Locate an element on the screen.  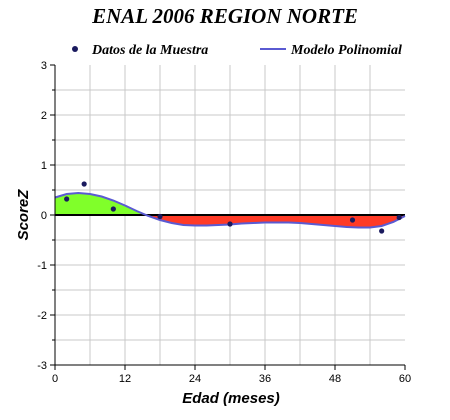
y-tick-label: 2 is located at coordinates (44, 116).